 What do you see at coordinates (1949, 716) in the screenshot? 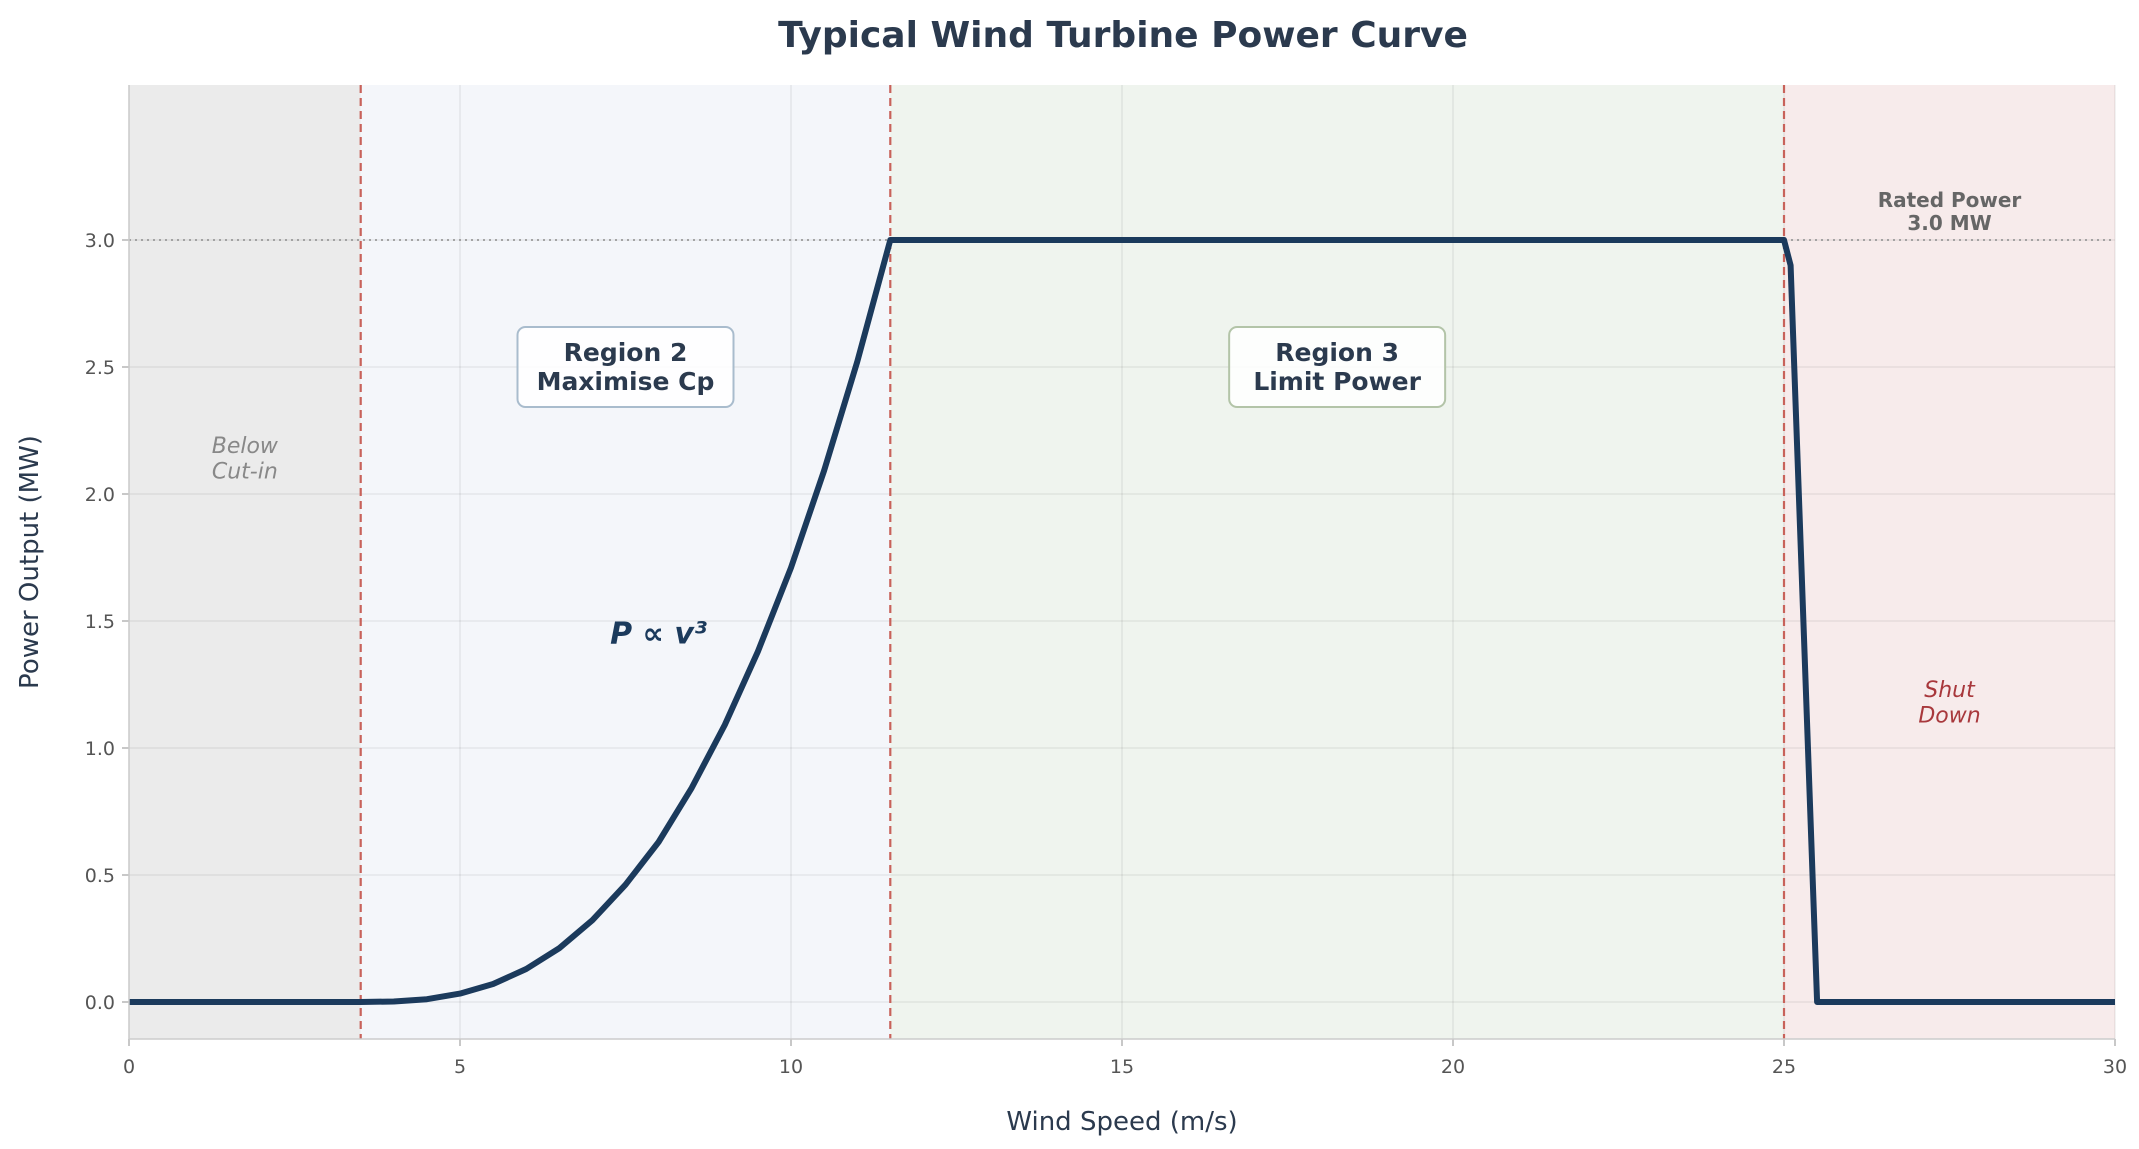
I see `shutdown-label-line: Down` at bounding box center [1949, 716].